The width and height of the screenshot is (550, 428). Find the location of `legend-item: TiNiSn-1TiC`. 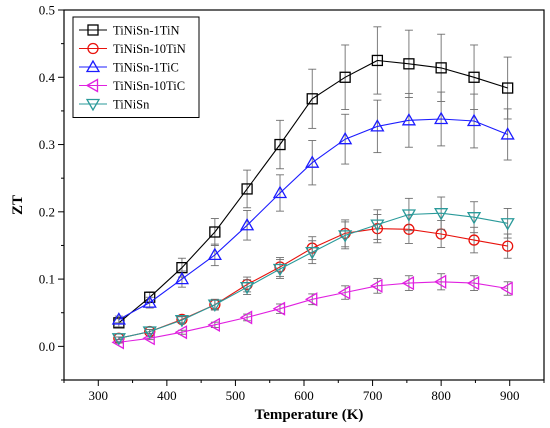

legend-item: TiNiSn-1TiC is located at coordinates (129, 67).